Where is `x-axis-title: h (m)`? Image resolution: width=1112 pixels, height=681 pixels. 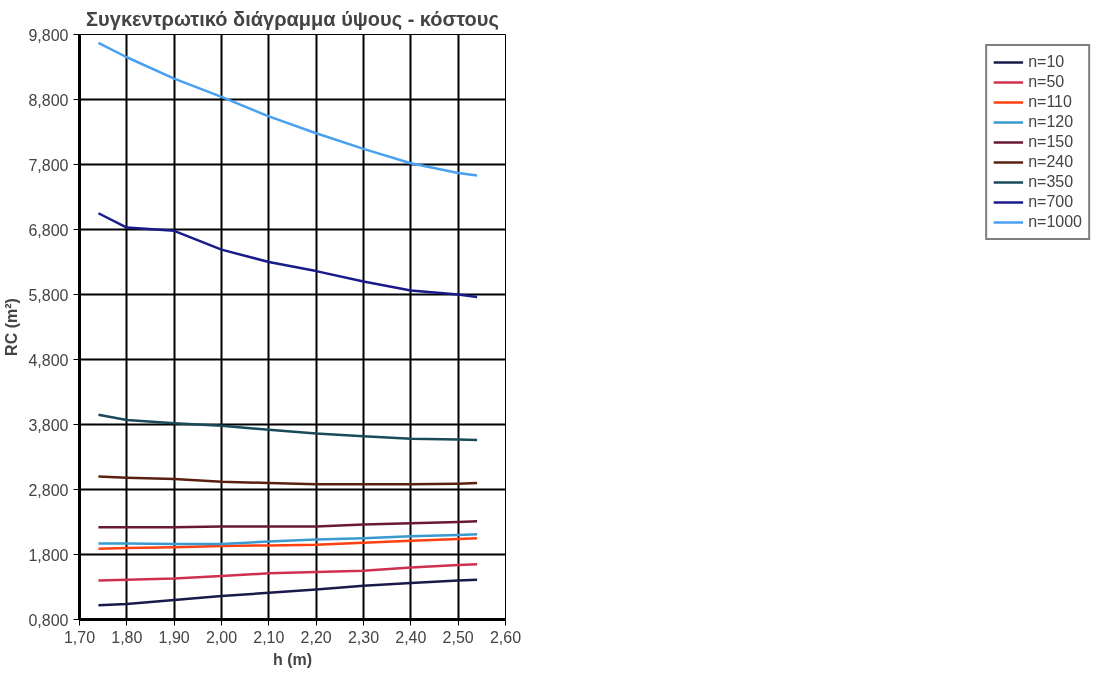
x-axis-title: h (m) is located at coordinates (292, 659).